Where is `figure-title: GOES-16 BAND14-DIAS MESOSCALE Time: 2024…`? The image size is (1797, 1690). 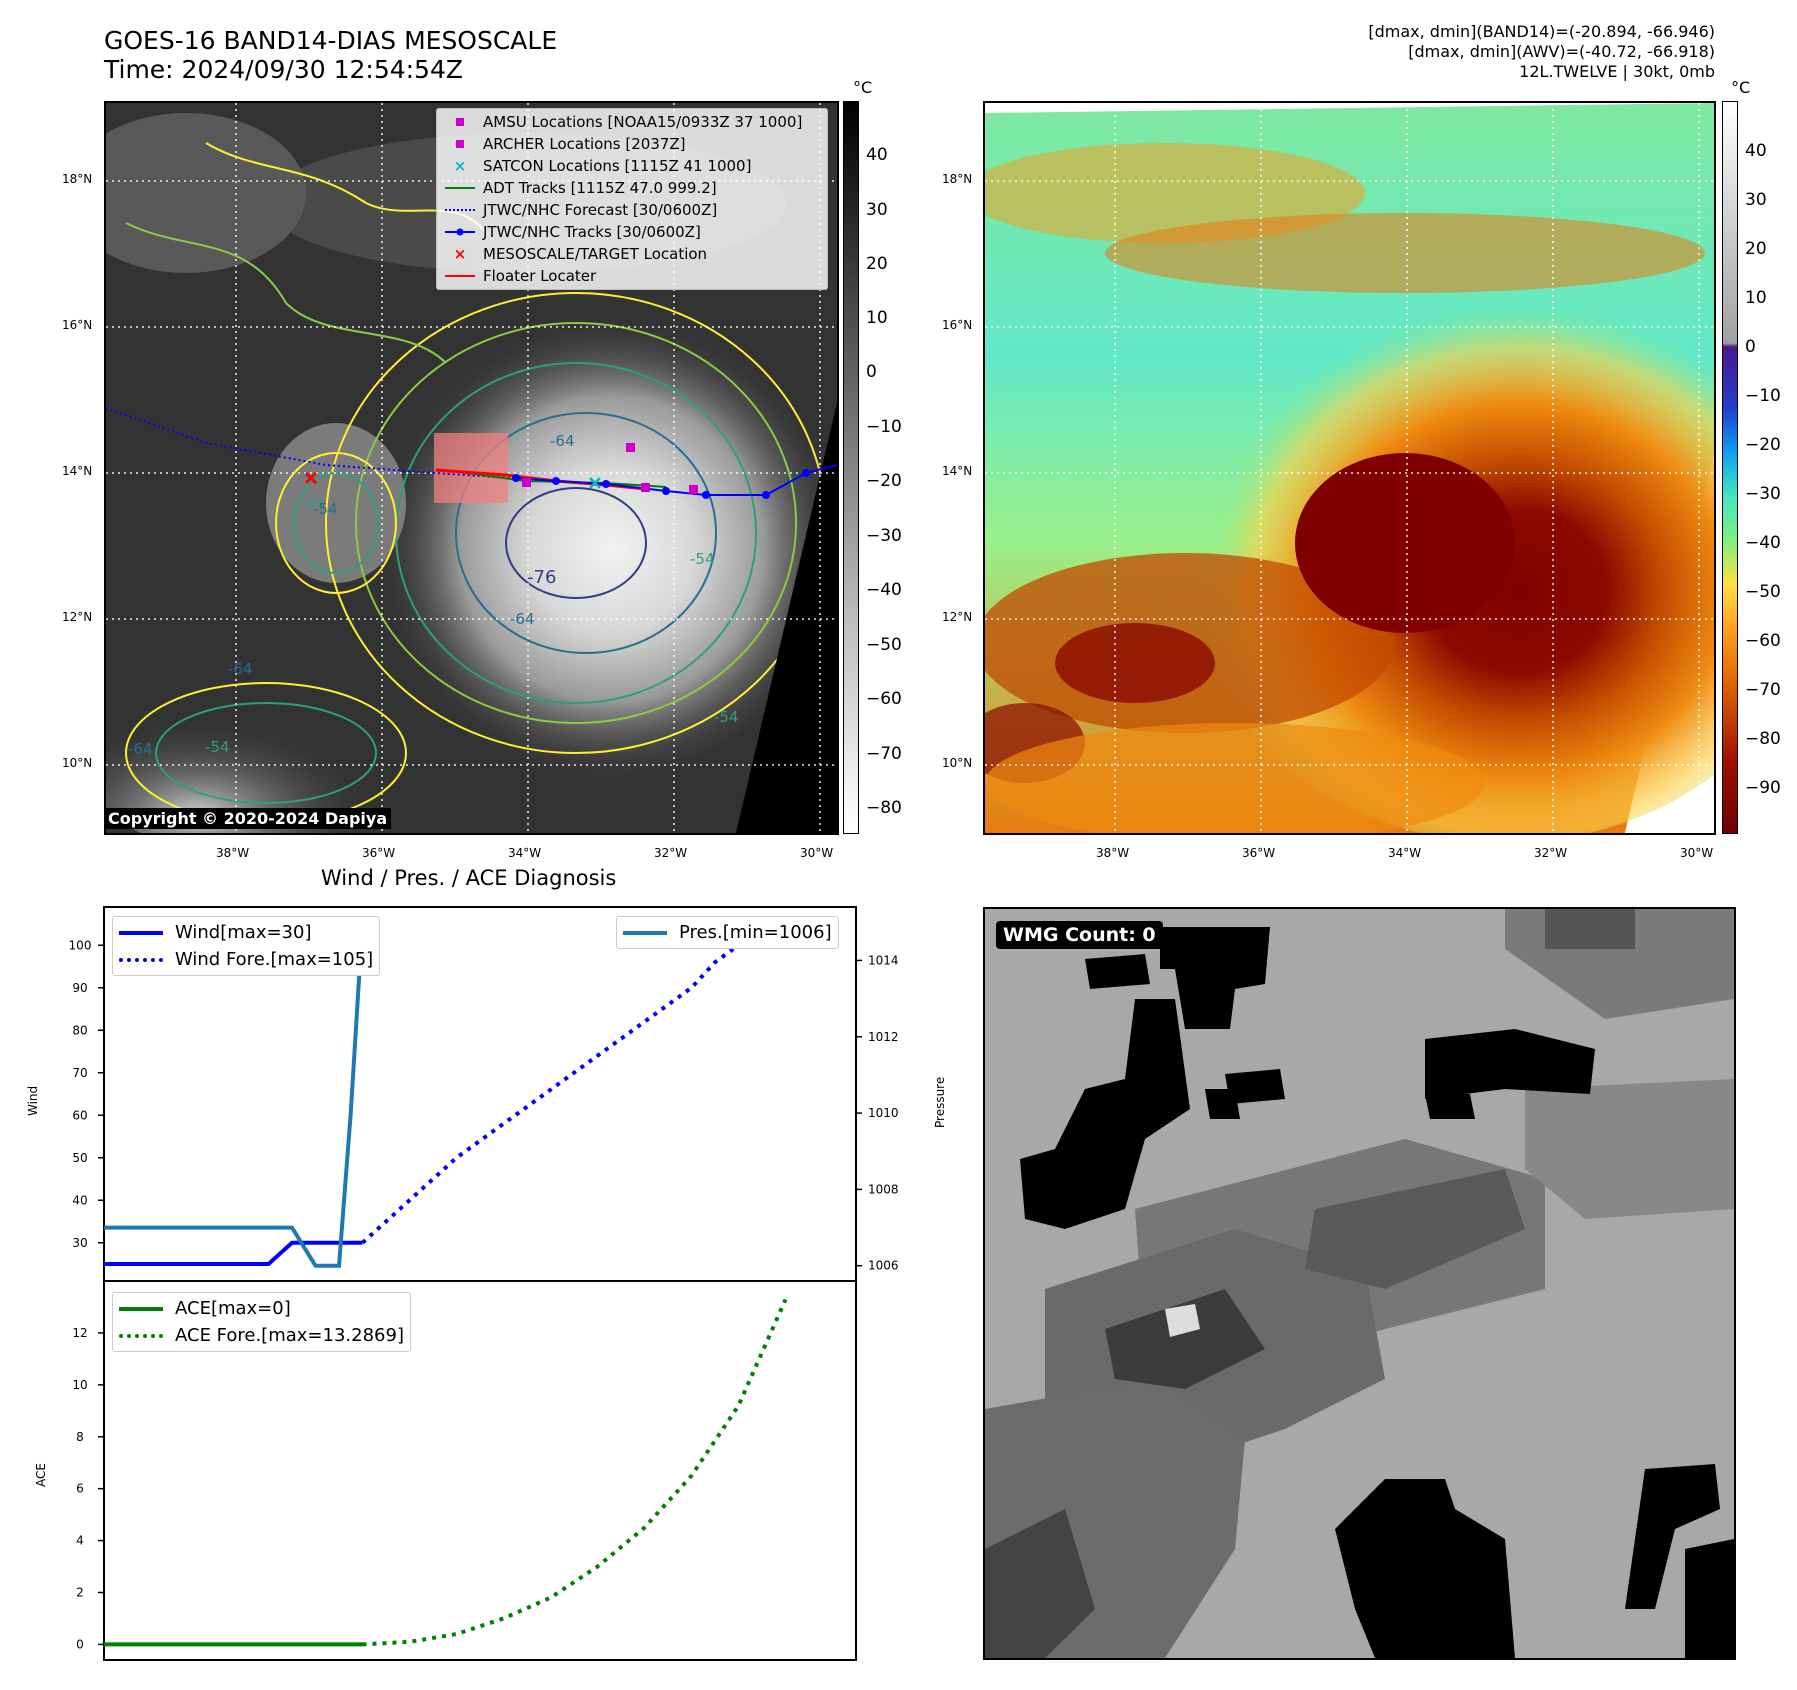 figure-title: GOES-16 BAND14-DIAS MESOSCALE Time: 2024… is located at coordinates (330, 55).